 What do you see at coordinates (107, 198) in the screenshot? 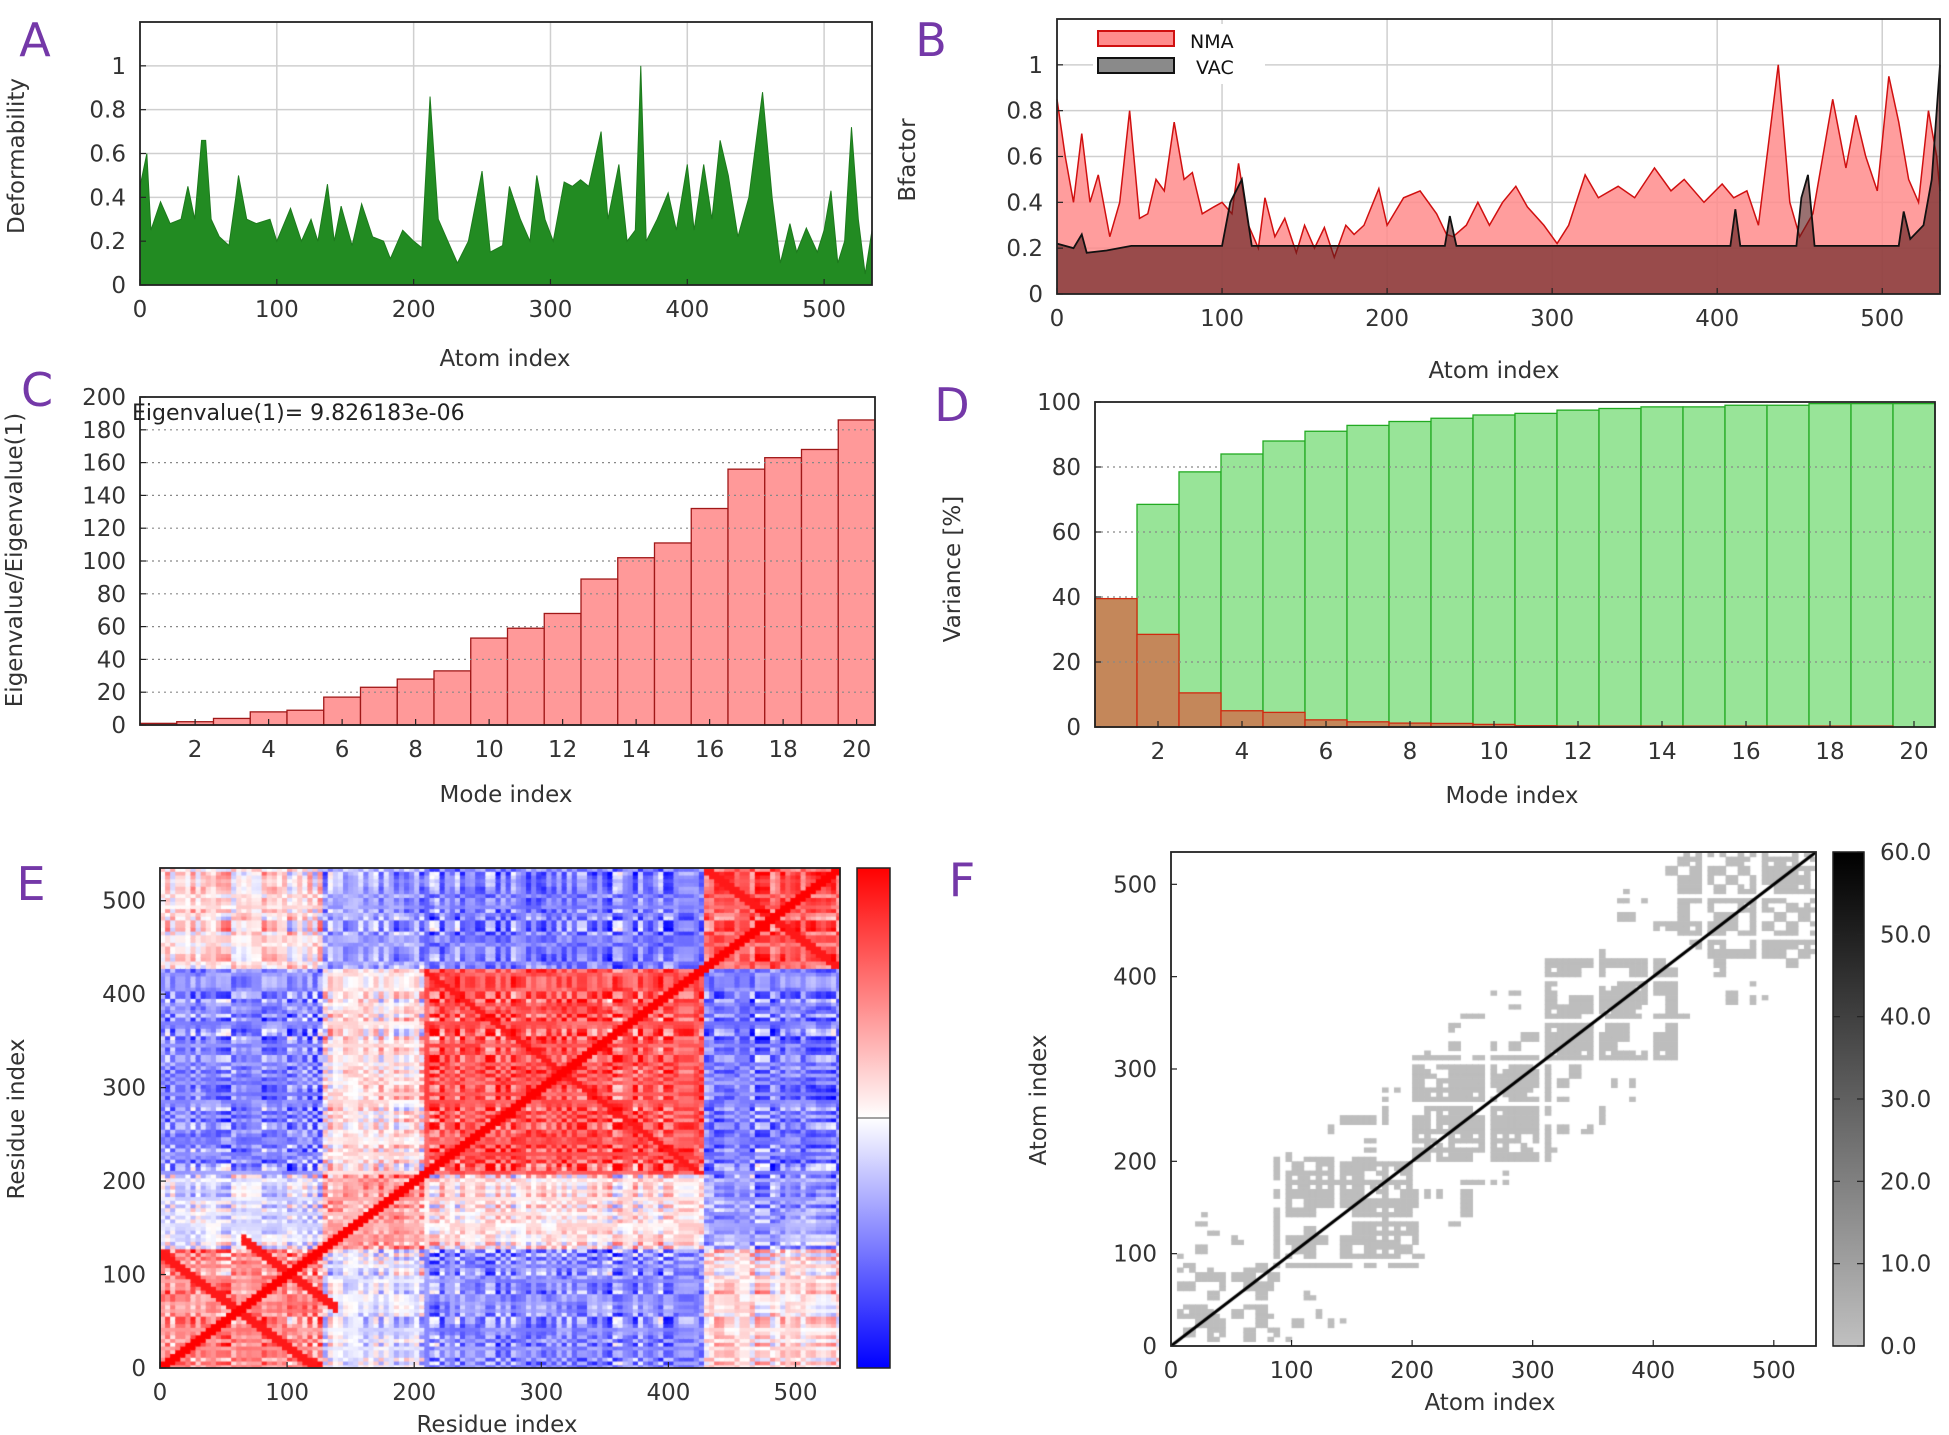
I see `y-tick-label: 0.4` at bounding box center [107, 198].